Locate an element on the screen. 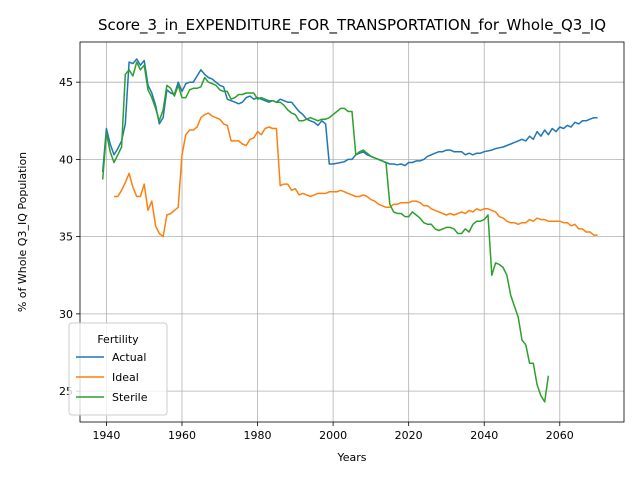 This screenshot has width=640, height=480. legend-label-ideal: Ideal is located at coordinates (125, 377).